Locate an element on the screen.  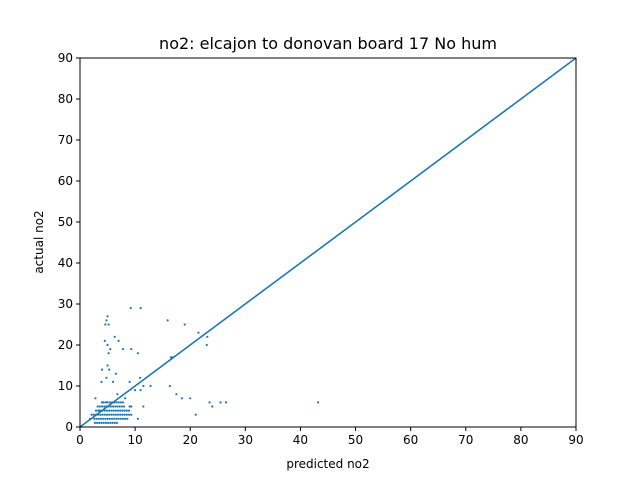
y-tick-label: 0 is located at coordinates (69, 427).